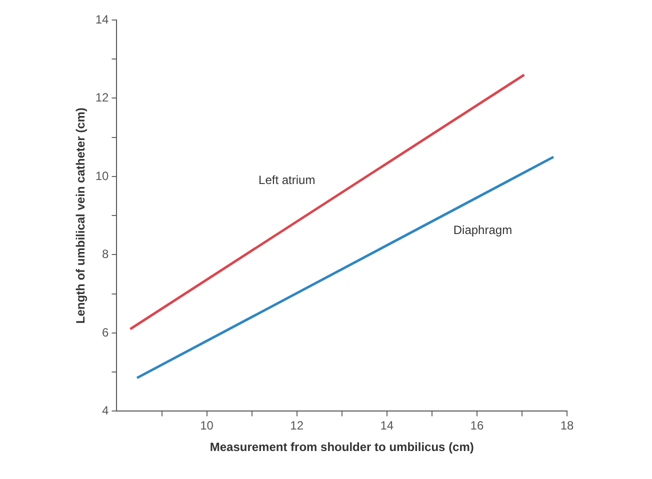 The width and height of the screenshot is (652, 479). I want to click on y-tick-label: 6, so click(106, 332).